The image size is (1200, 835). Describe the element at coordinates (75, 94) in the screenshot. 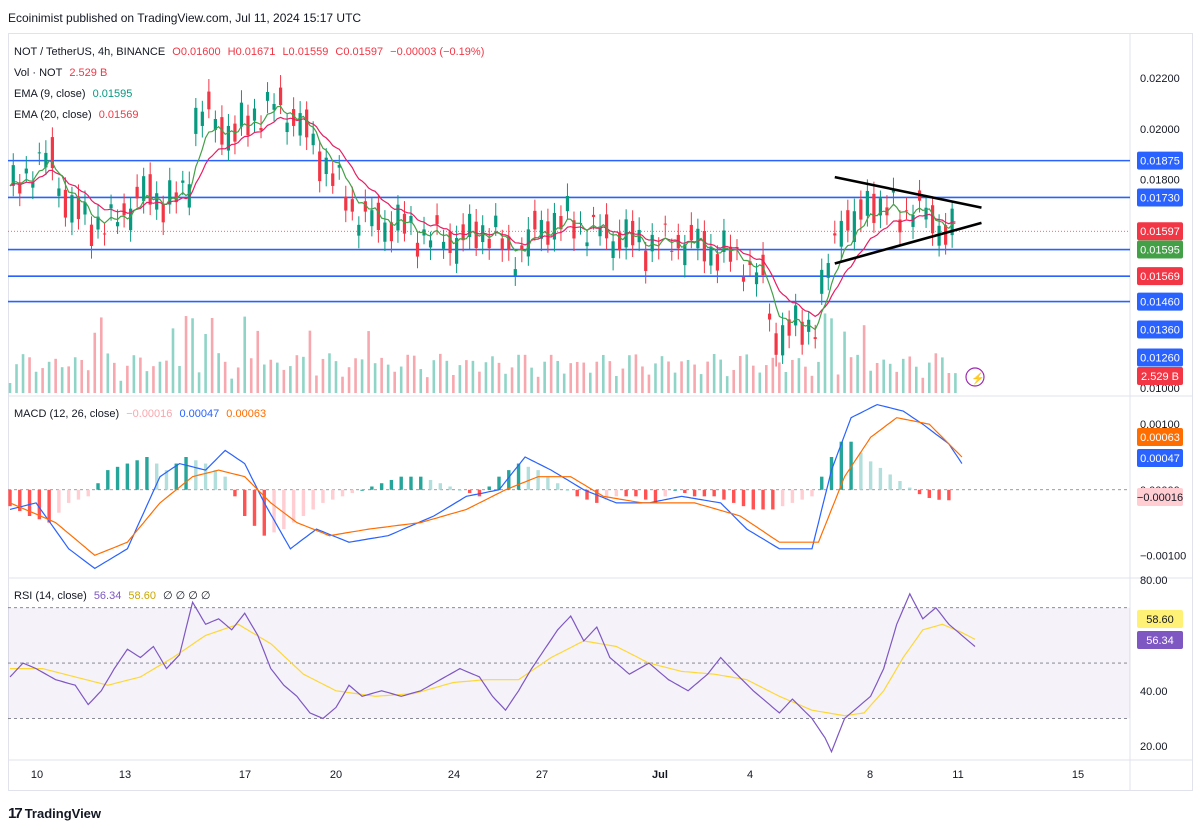

I see `ema9-legend: EMA (9, close) 0.01595` at that location.